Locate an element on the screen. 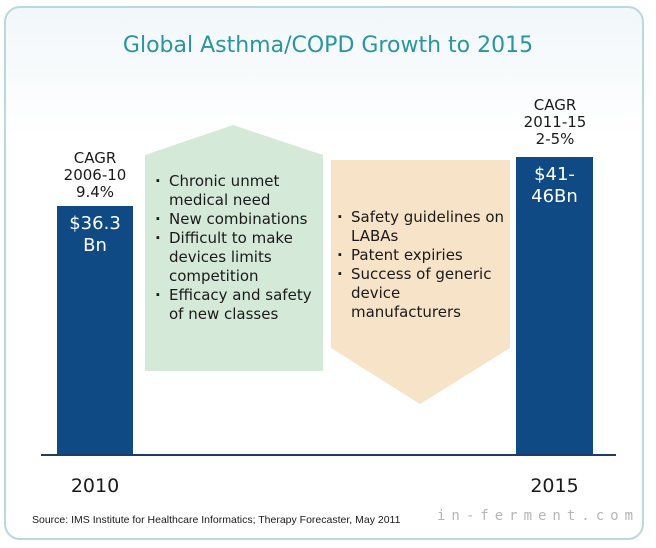 The image size is (656, 548). bar-2015-value-label: $41- 46Bn is located at coordinates (554, 185).